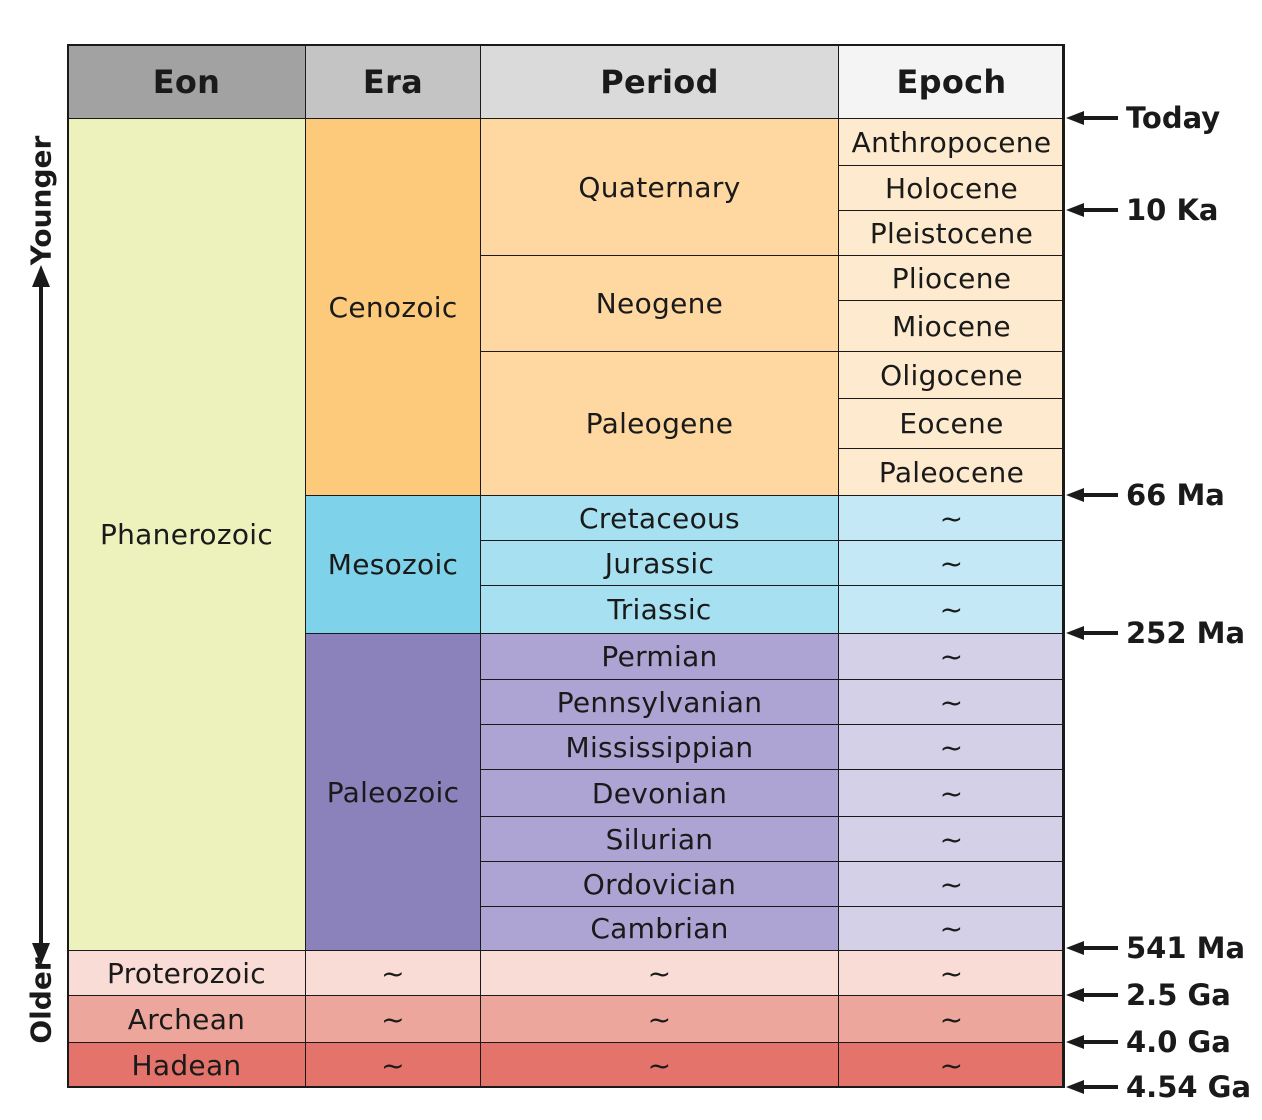  What do you see at coordinates (41, 200) in the screenshot?
I see `axis-label-younger: Younger` at bounding box center [41, 200].